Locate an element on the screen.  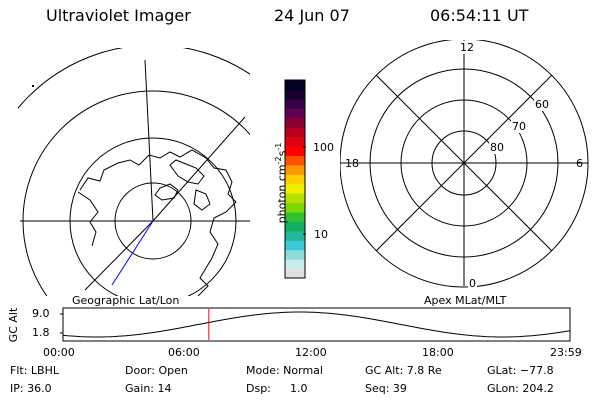
date-label: 24 Jun 07 is located at coordinates (312, 15).